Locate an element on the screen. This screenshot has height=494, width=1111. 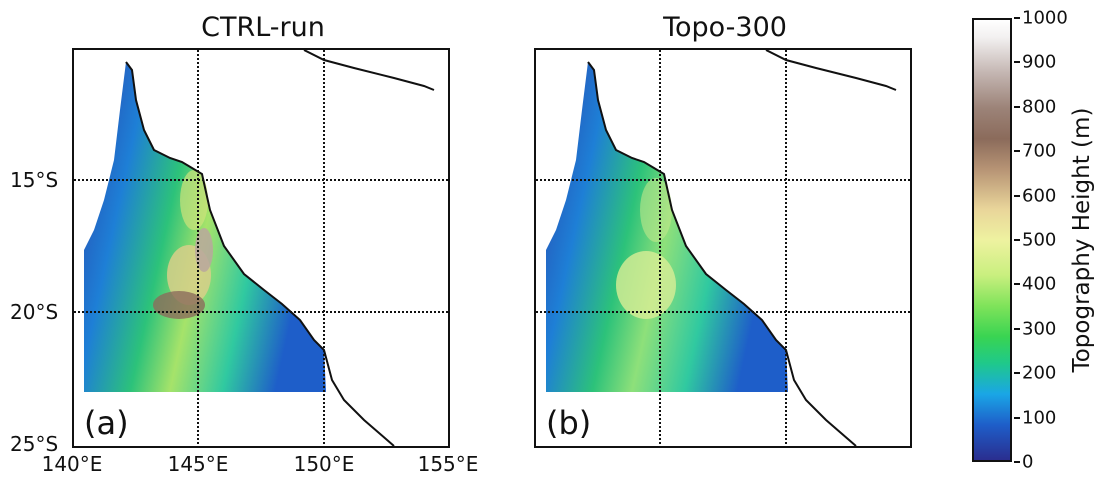
colorbar-tick-label: 0 is located at coordinates (1028, 462).